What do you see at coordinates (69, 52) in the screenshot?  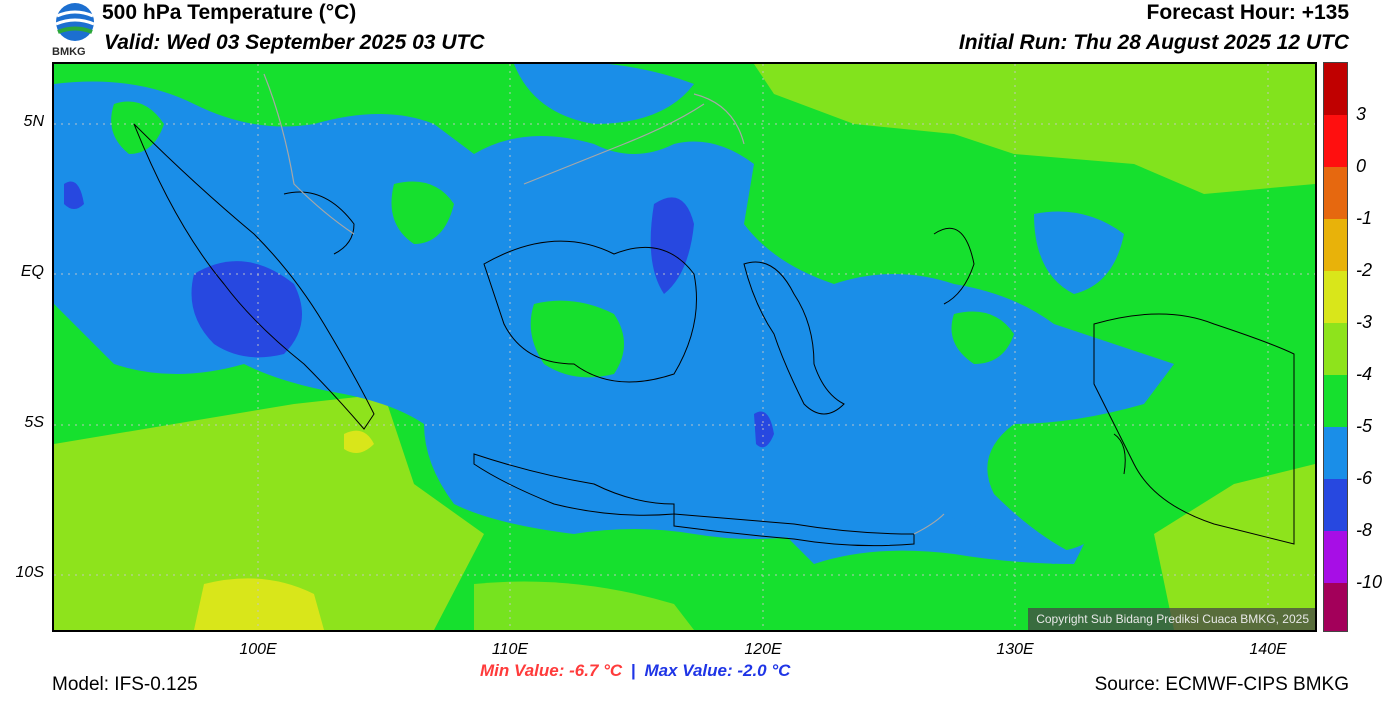 I see `logo-text: BMKG` at bounding box center [69, 52].